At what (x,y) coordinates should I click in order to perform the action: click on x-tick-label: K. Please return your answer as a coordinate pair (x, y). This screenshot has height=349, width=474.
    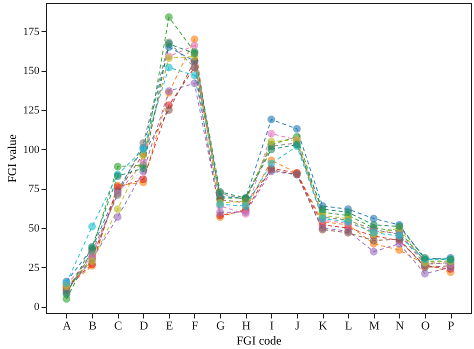
    Looking at the image, I should click on (323, 325).